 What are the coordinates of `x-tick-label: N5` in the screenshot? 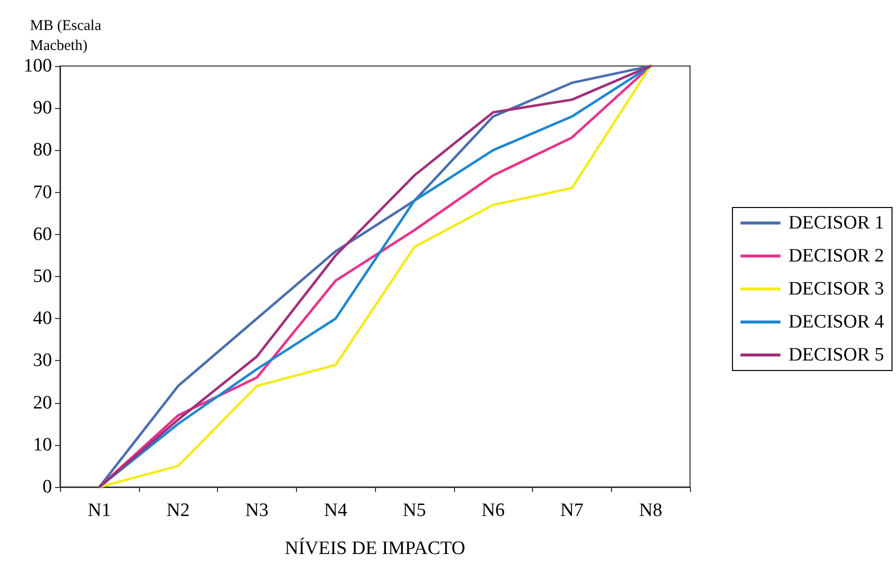 It's located at (414, 510).